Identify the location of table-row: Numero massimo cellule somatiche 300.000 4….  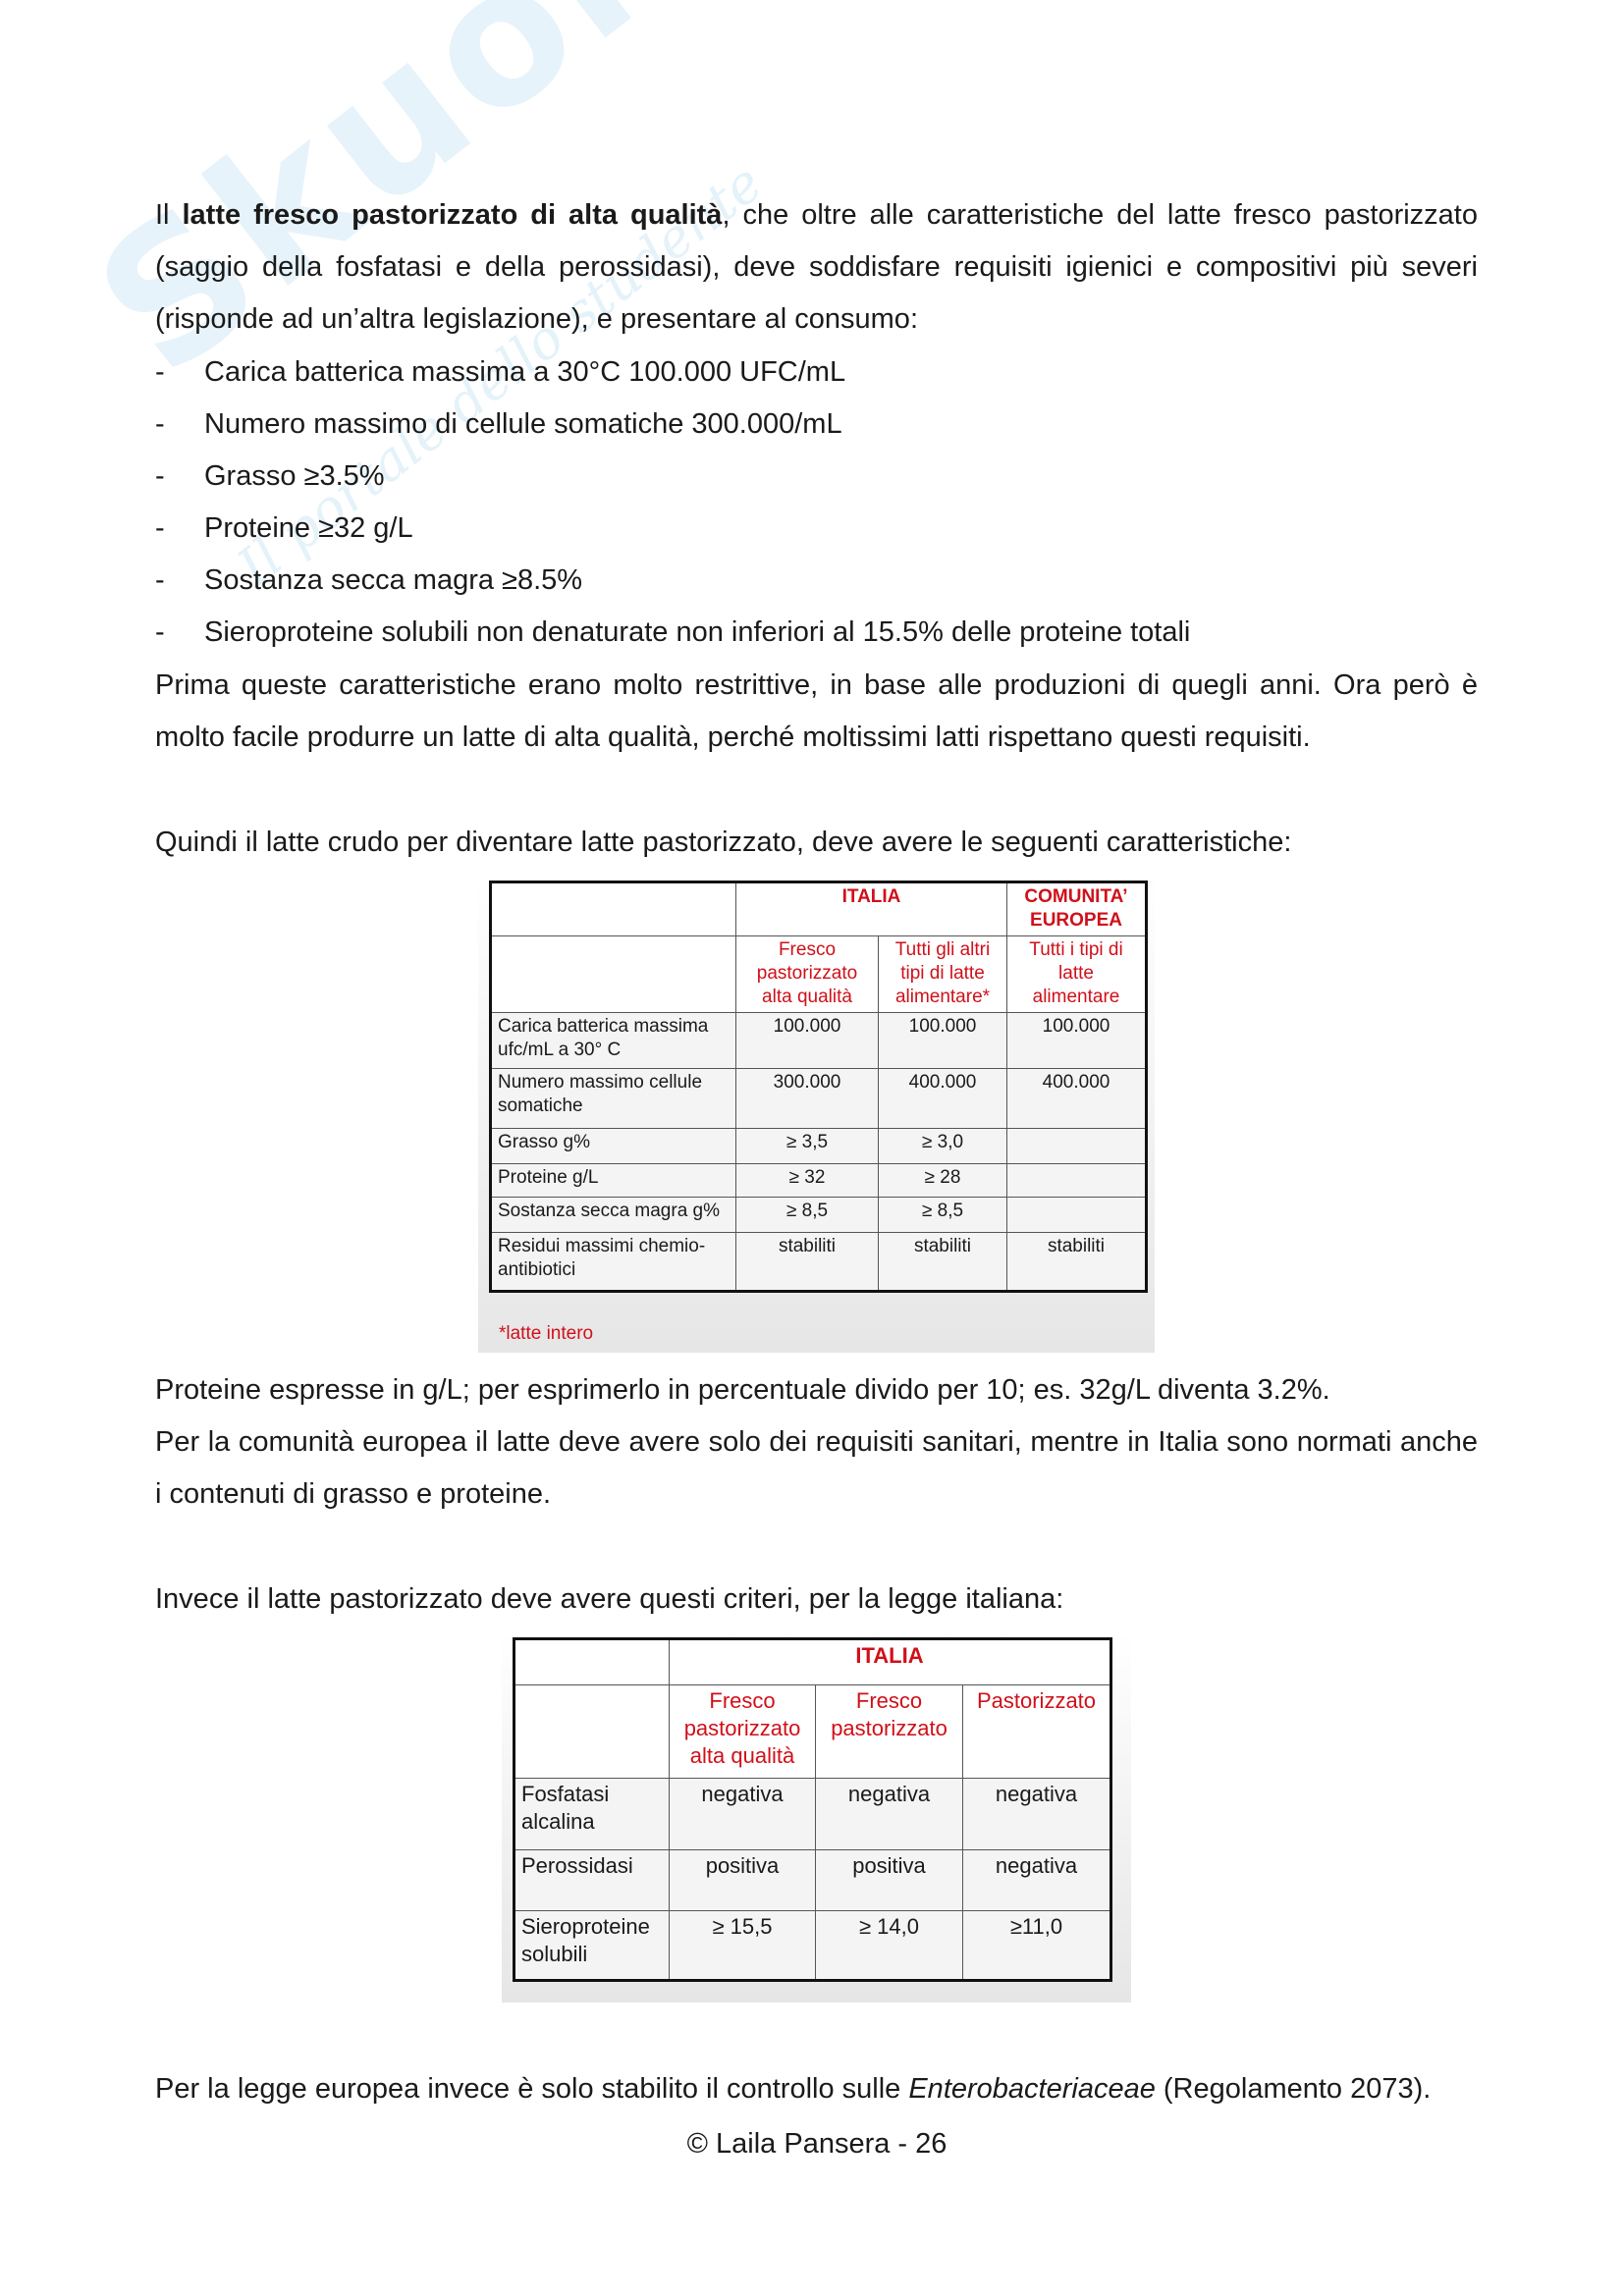
(818, 1098).